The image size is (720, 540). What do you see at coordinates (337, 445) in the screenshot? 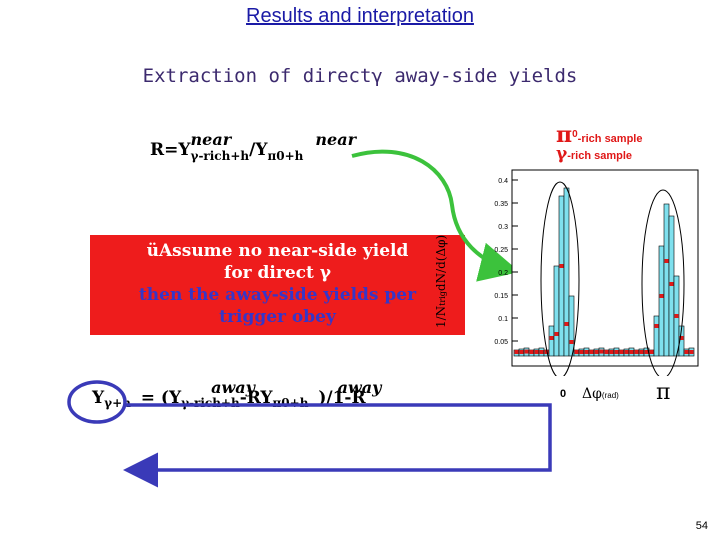
I see `blue-arrow` at bounding box center [337, 445].